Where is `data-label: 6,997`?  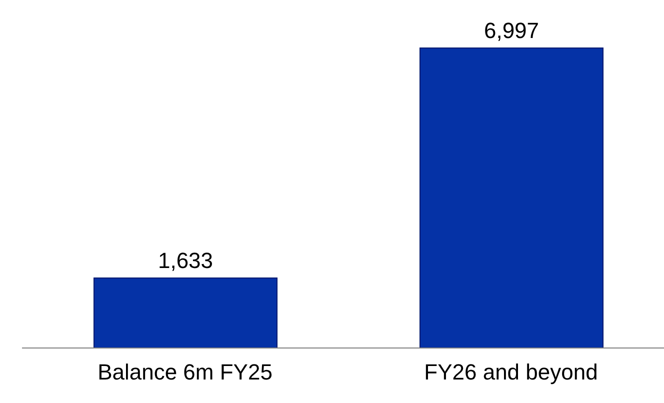
data-label: 6,997 is located at coordinates (512, 30).